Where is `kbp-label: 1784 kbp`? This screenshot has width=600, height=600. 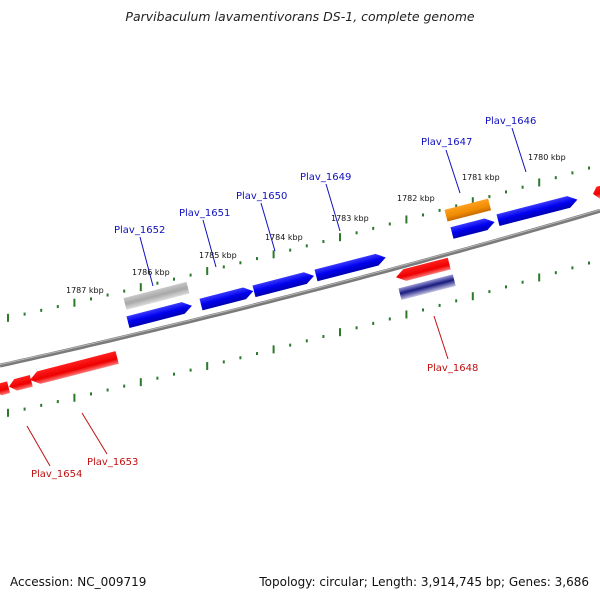 kbp-label: 1784 kbp is located at coordinates (284, 237).